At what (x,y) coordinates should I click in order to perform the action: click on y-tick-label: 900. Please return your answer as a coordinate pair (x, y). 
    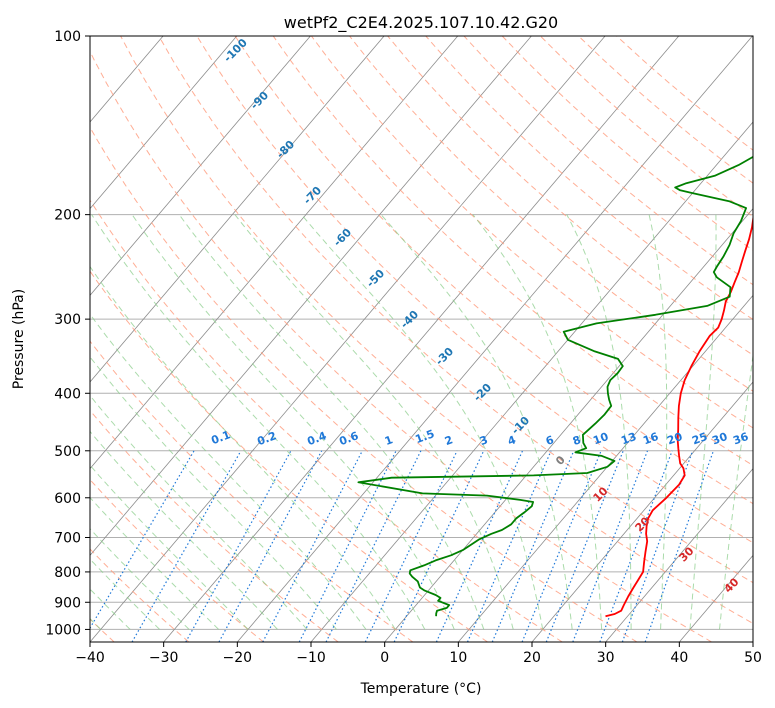
    Looking at the image, I should click on (67, 603).